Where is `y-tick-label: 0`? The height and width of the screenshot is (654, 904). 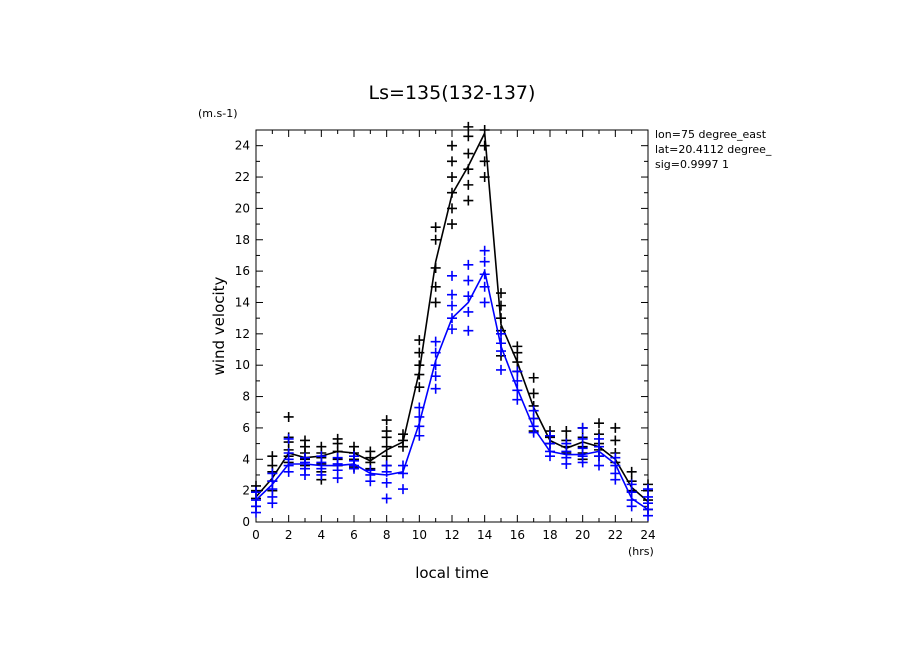
y-tick-label: 0 is located at coordinates (246, 522).